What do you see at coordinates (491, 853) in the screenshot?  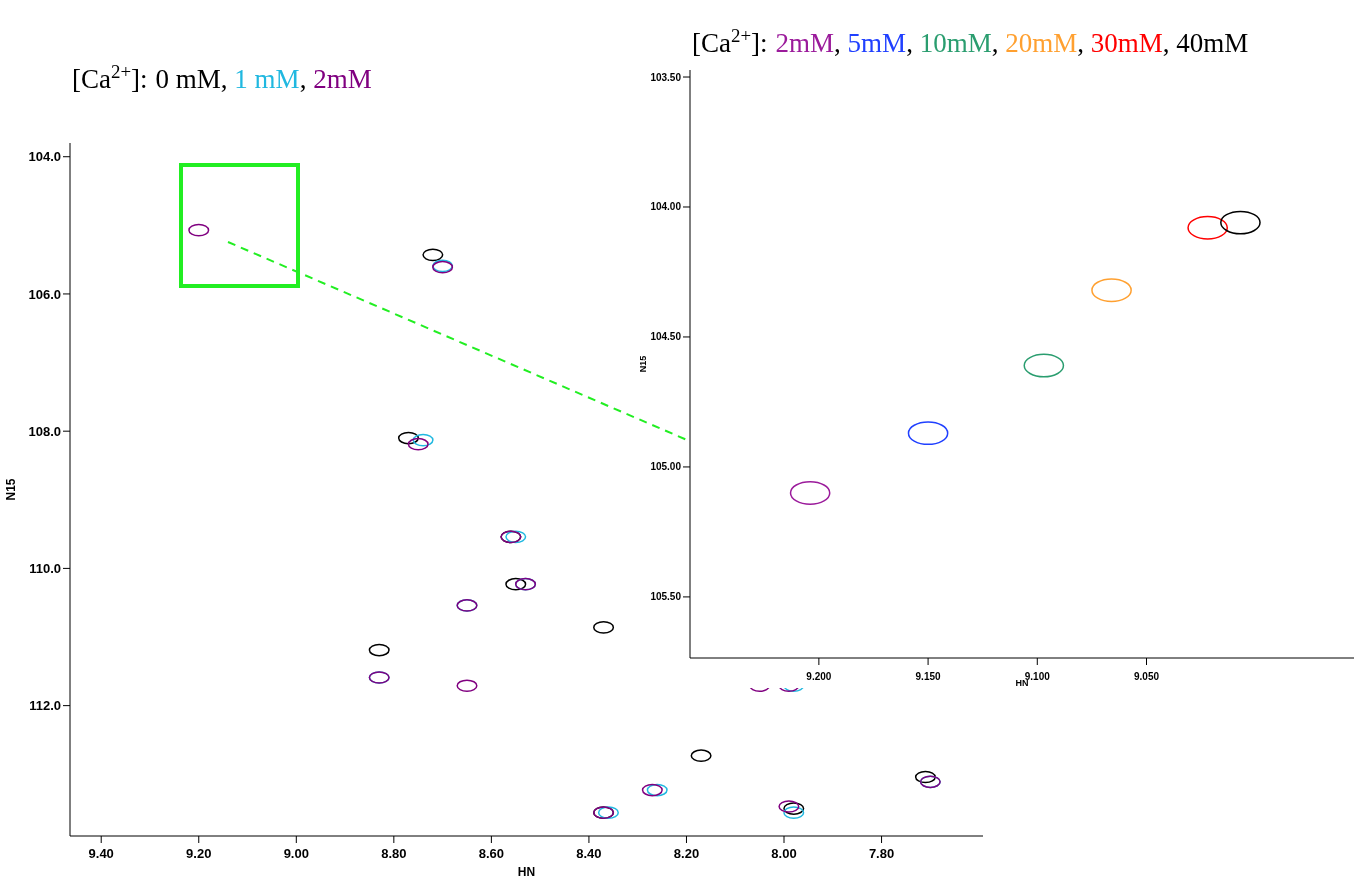 I see `x-tick-label: 8.60` at bounding box center [491, 853].